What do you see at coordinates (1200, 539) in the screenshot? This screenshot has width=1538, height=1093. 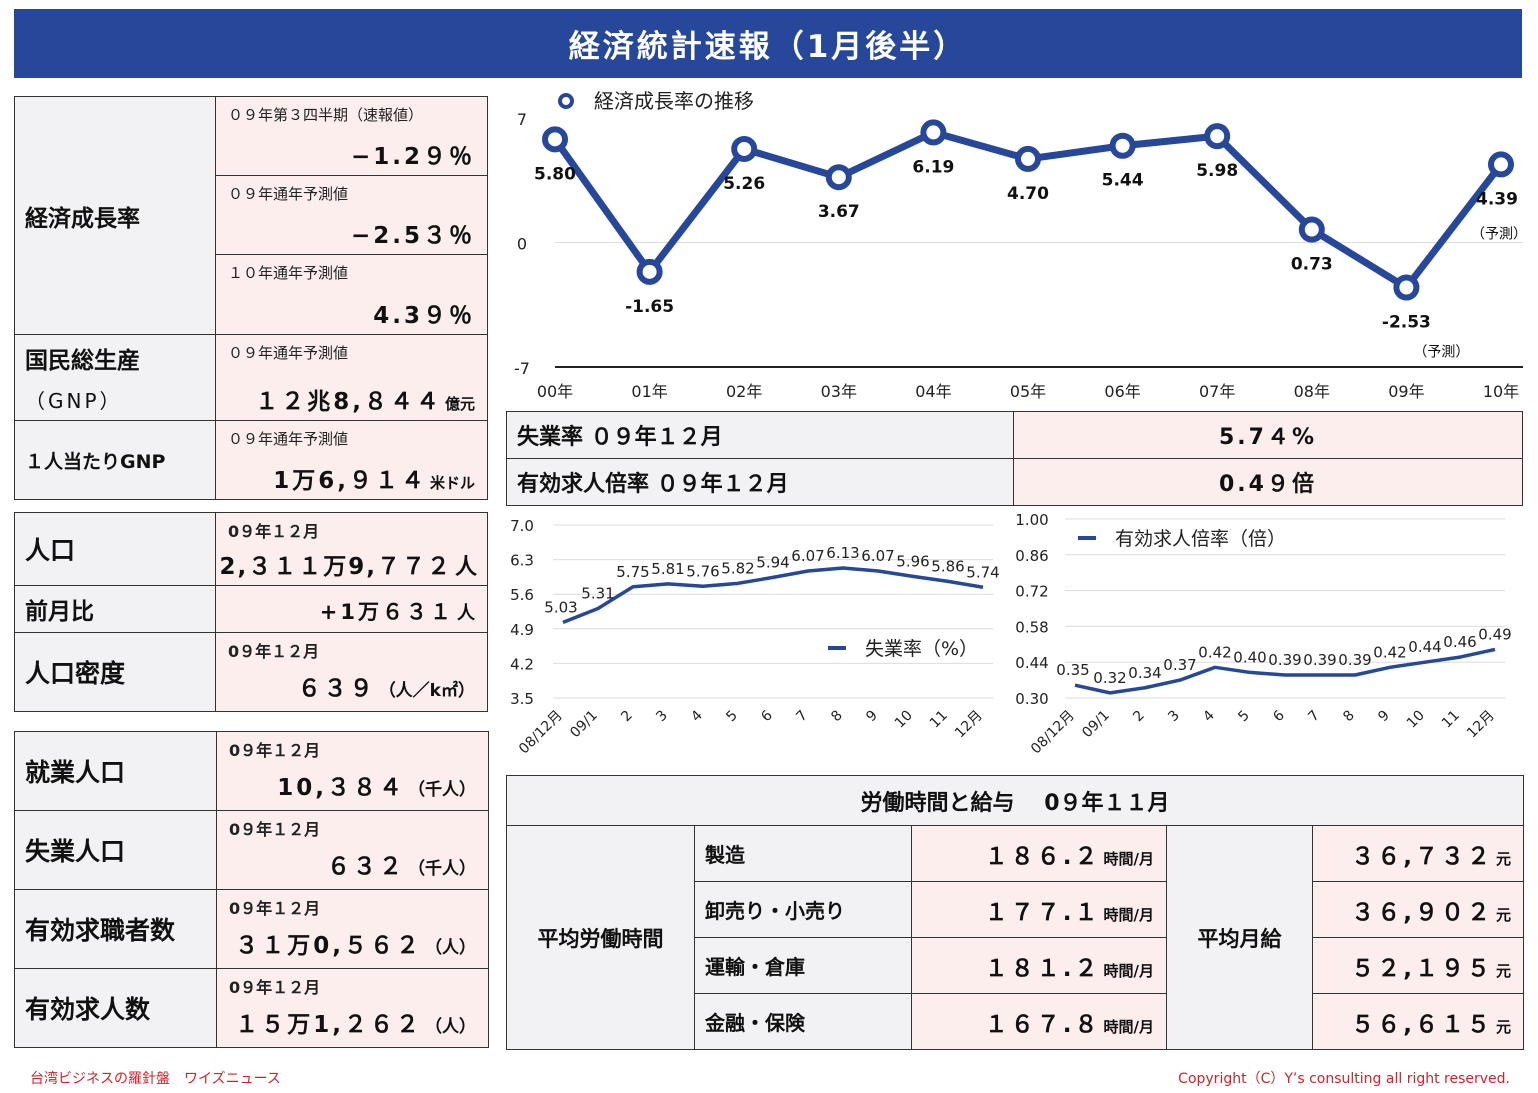 I see `job-ratio-legend-label: 有効求人倍率（倍）` at bounding box center [1200, 539].